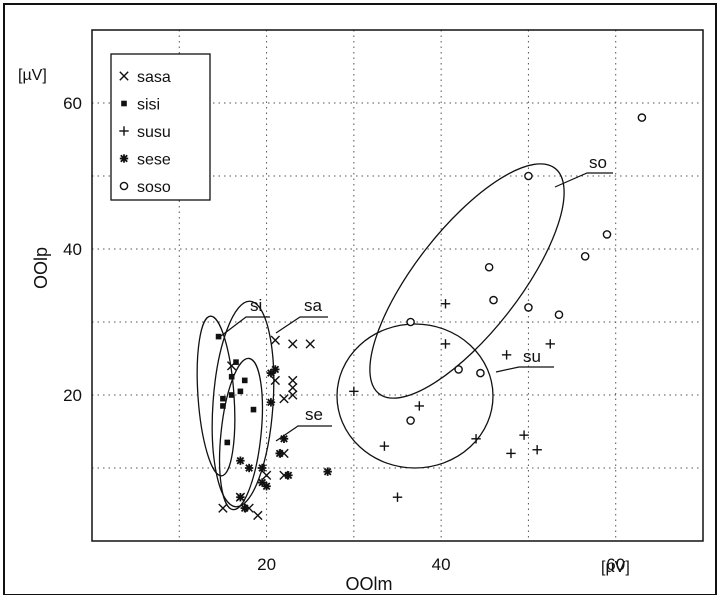 This screenshot has width=720, height=600. I want to click on leader-sa, so click(301, 325).